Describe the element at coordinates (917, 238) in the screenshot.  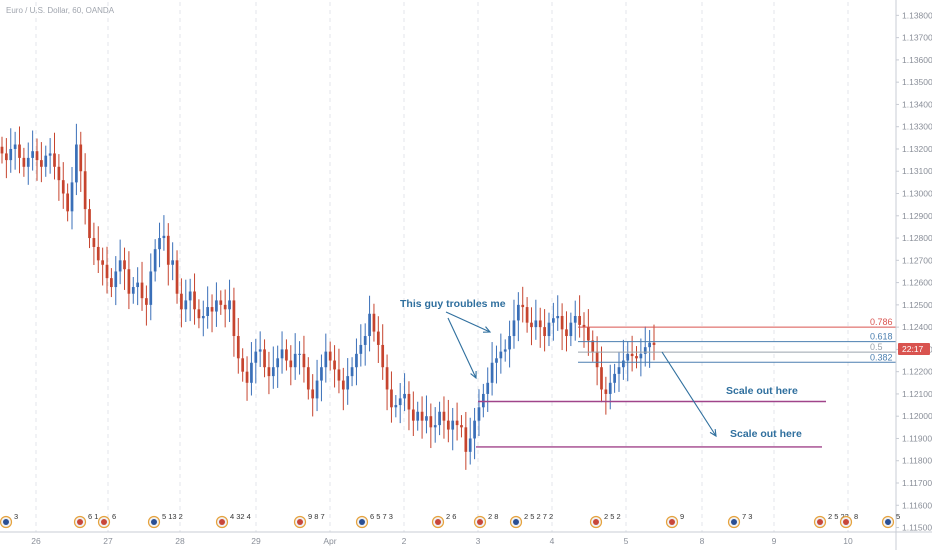
I see `y-tick-label: 1.12800` at that location.